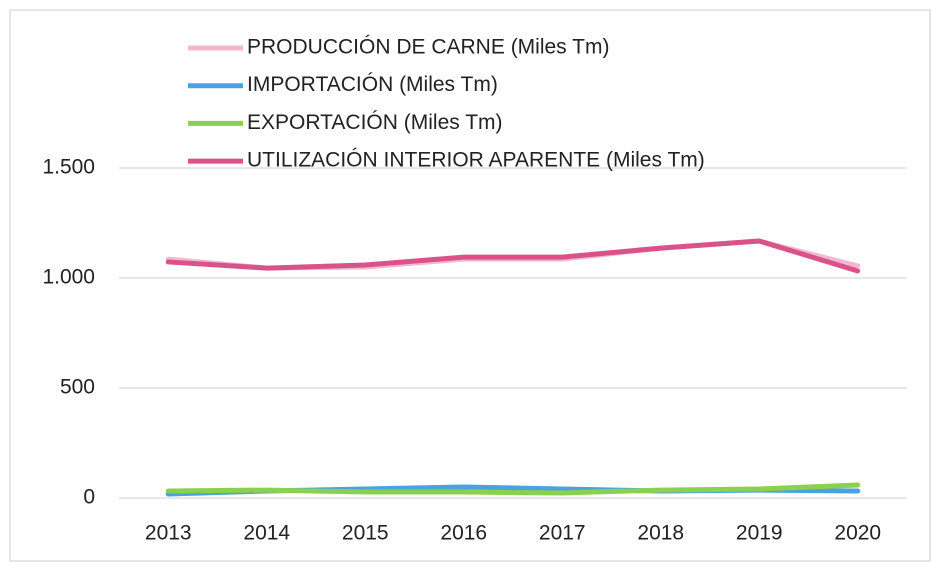  I want to click on x-tick-label: 2020, so click(857, 533).